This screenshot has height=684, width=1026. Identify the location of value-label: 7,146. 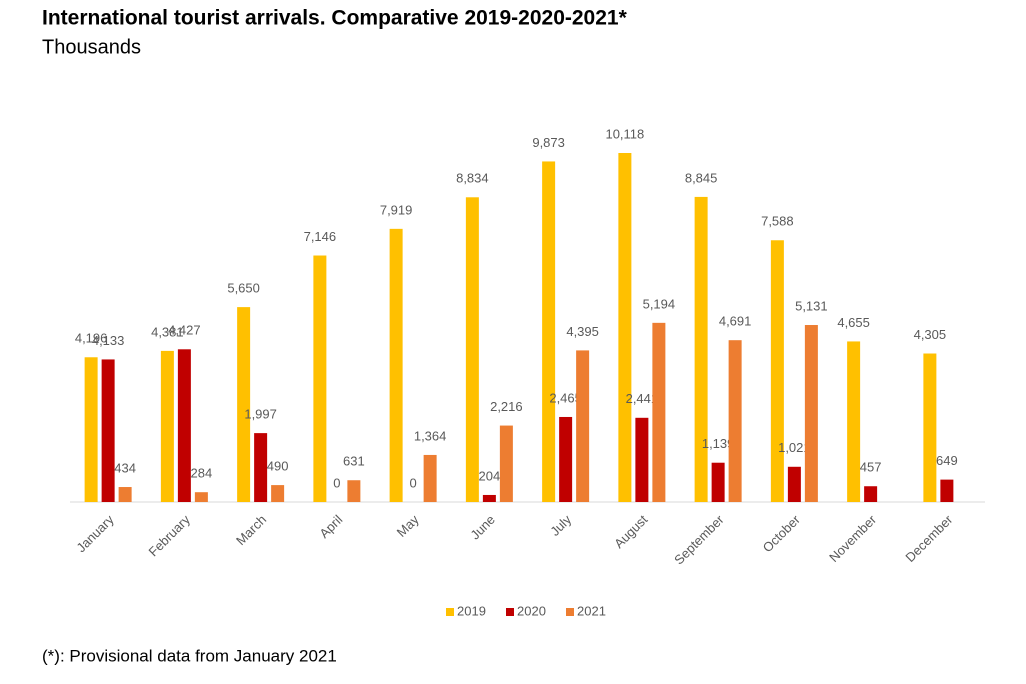
(320, 236).